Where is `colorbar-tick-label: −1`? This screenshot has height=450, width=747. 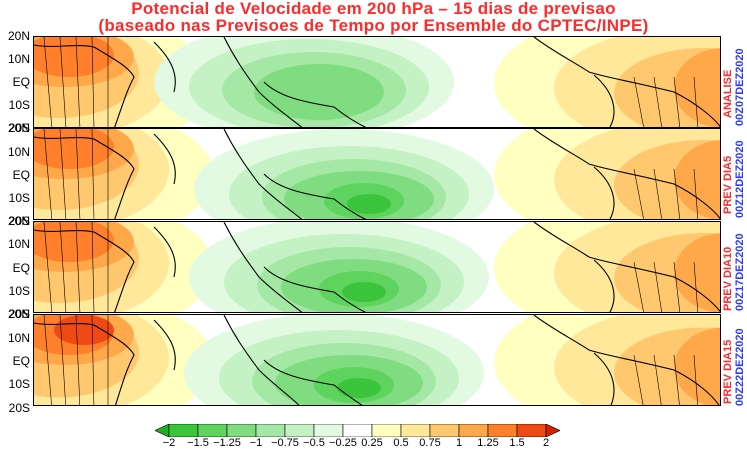
colorbar-tick-label: −1 is located at coordinates (256, 443).